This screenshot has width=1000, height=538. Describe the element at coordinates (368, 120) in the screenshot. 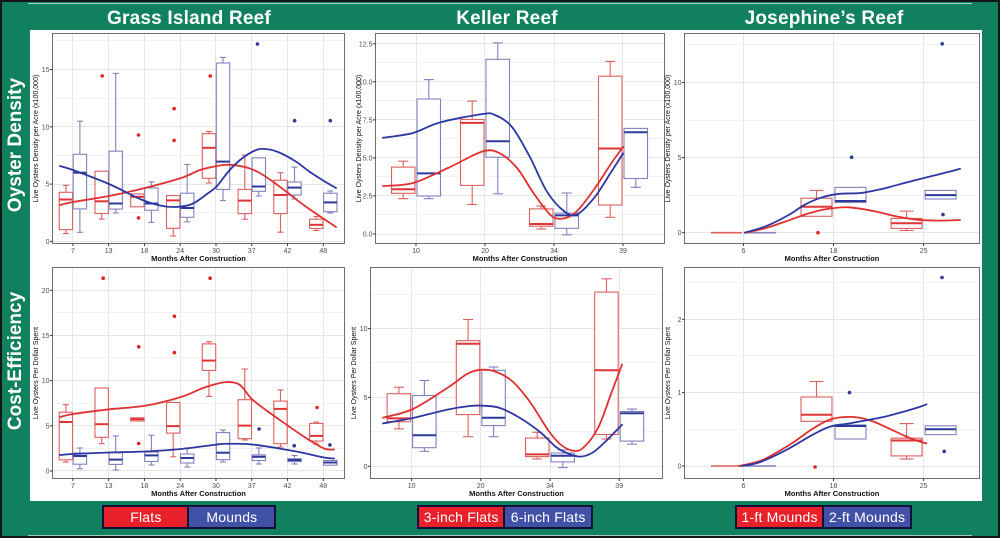

I see `svg-text: 7.5` at that location.